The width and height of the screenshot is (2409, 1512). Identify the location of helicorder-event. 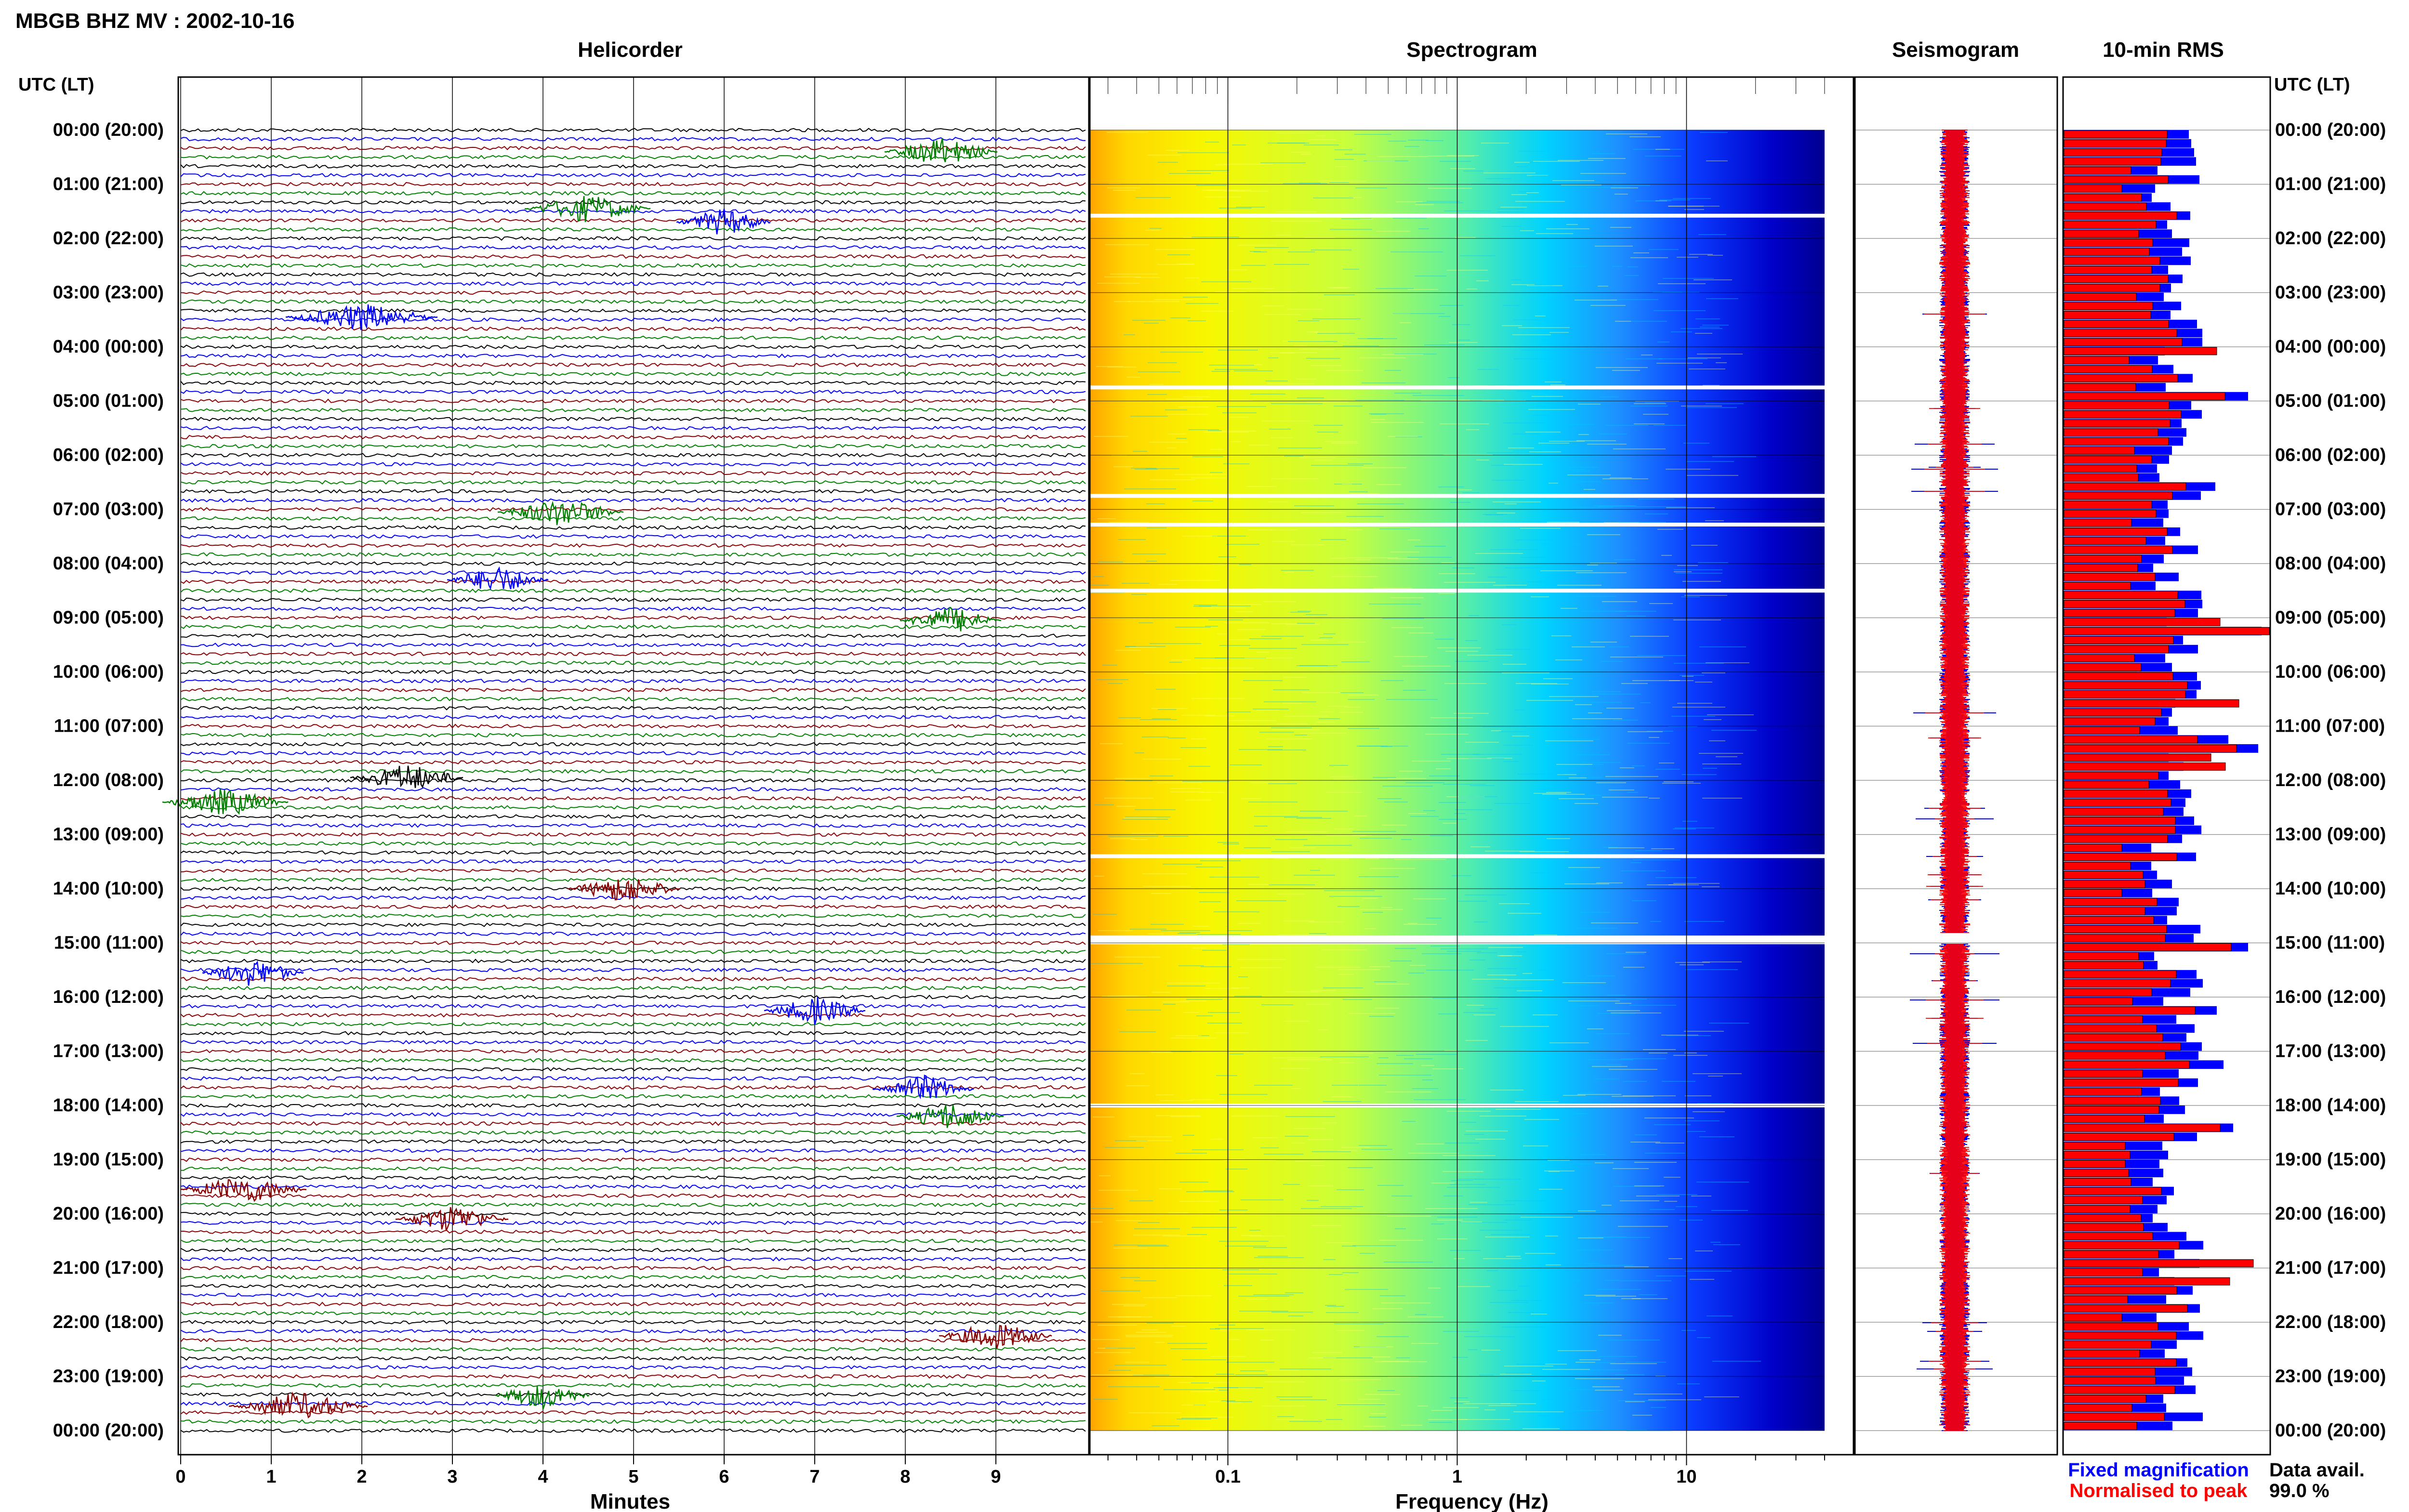
(498, 578).